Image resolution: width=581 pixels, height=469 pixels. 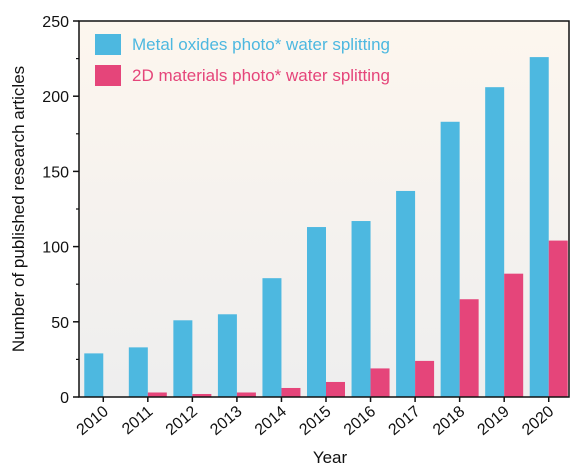 I want to click on x-tick-label-2011: 2011, so click(x=137, y=420).